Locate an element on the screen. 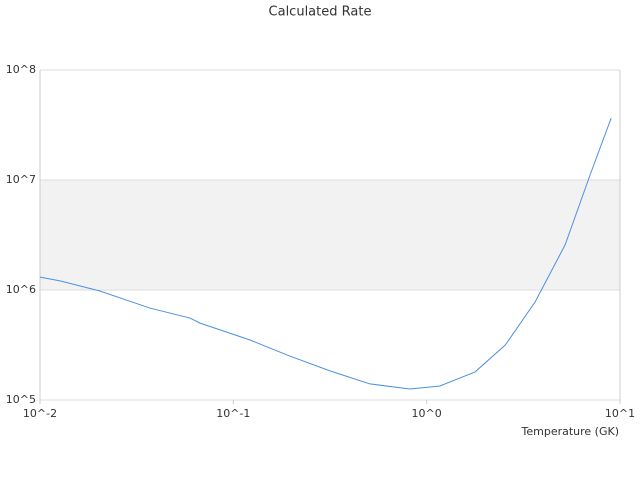 The width and height of the screenshot is (640, 480). y-tick-label: 10^6 is located at coordinates (21, 289).